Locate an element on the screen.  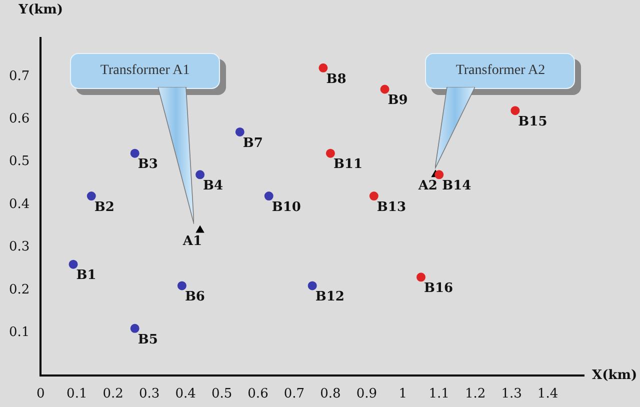
x-tick-label: 0.7 is located at coordinates (294, 394).